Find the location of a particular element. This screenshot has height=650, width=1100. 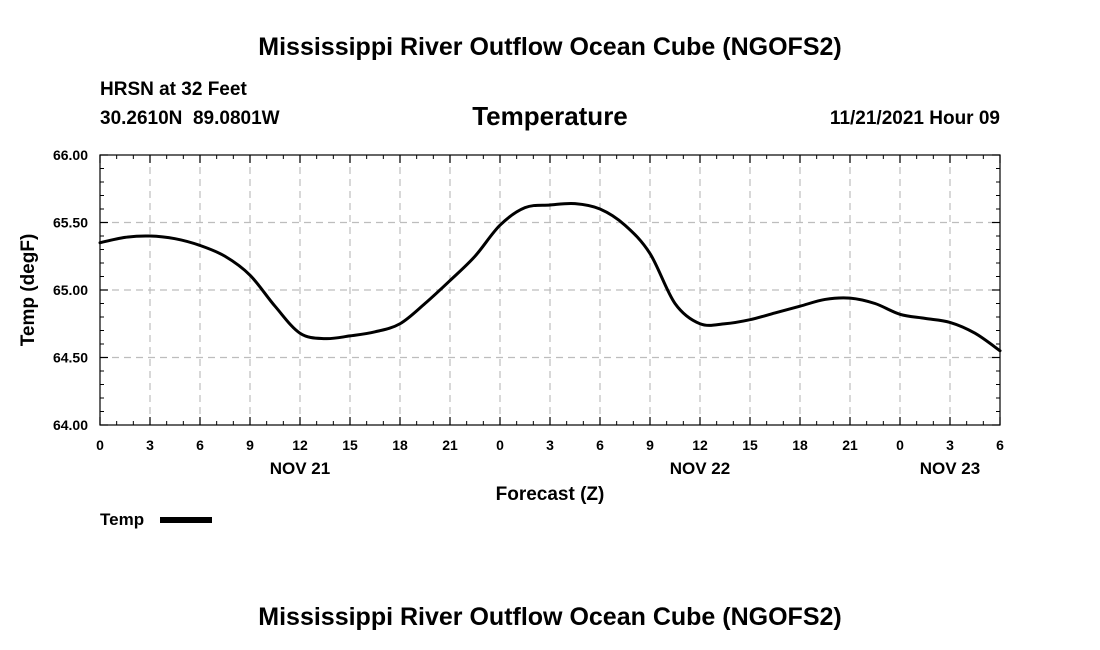

legend-label: Temp is located at coordinates (122, 519).